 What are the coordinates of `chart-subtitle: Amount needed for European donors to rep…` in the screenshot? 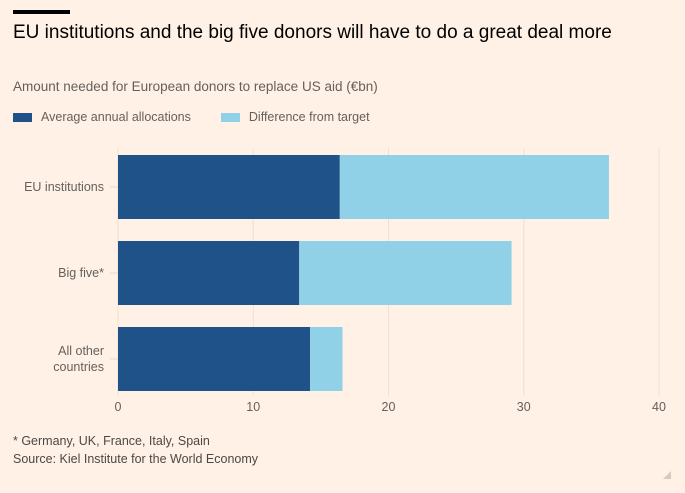 It's located at (195, 86).